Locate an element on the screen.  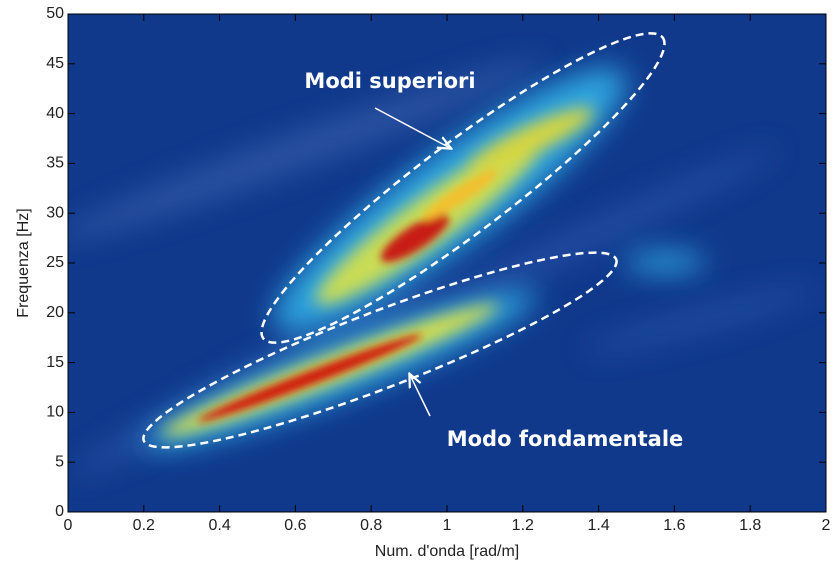
x-tick-label: 0.4 is located at coordinates (219, 525).